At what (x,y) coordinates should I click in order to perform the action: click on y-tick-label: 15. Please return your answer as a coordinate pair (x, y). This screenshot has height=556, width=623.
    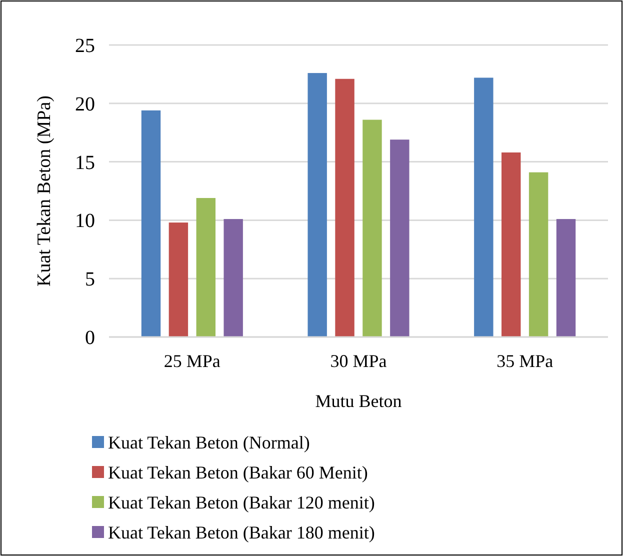
    Looking at the image, I should click on (85, 163).